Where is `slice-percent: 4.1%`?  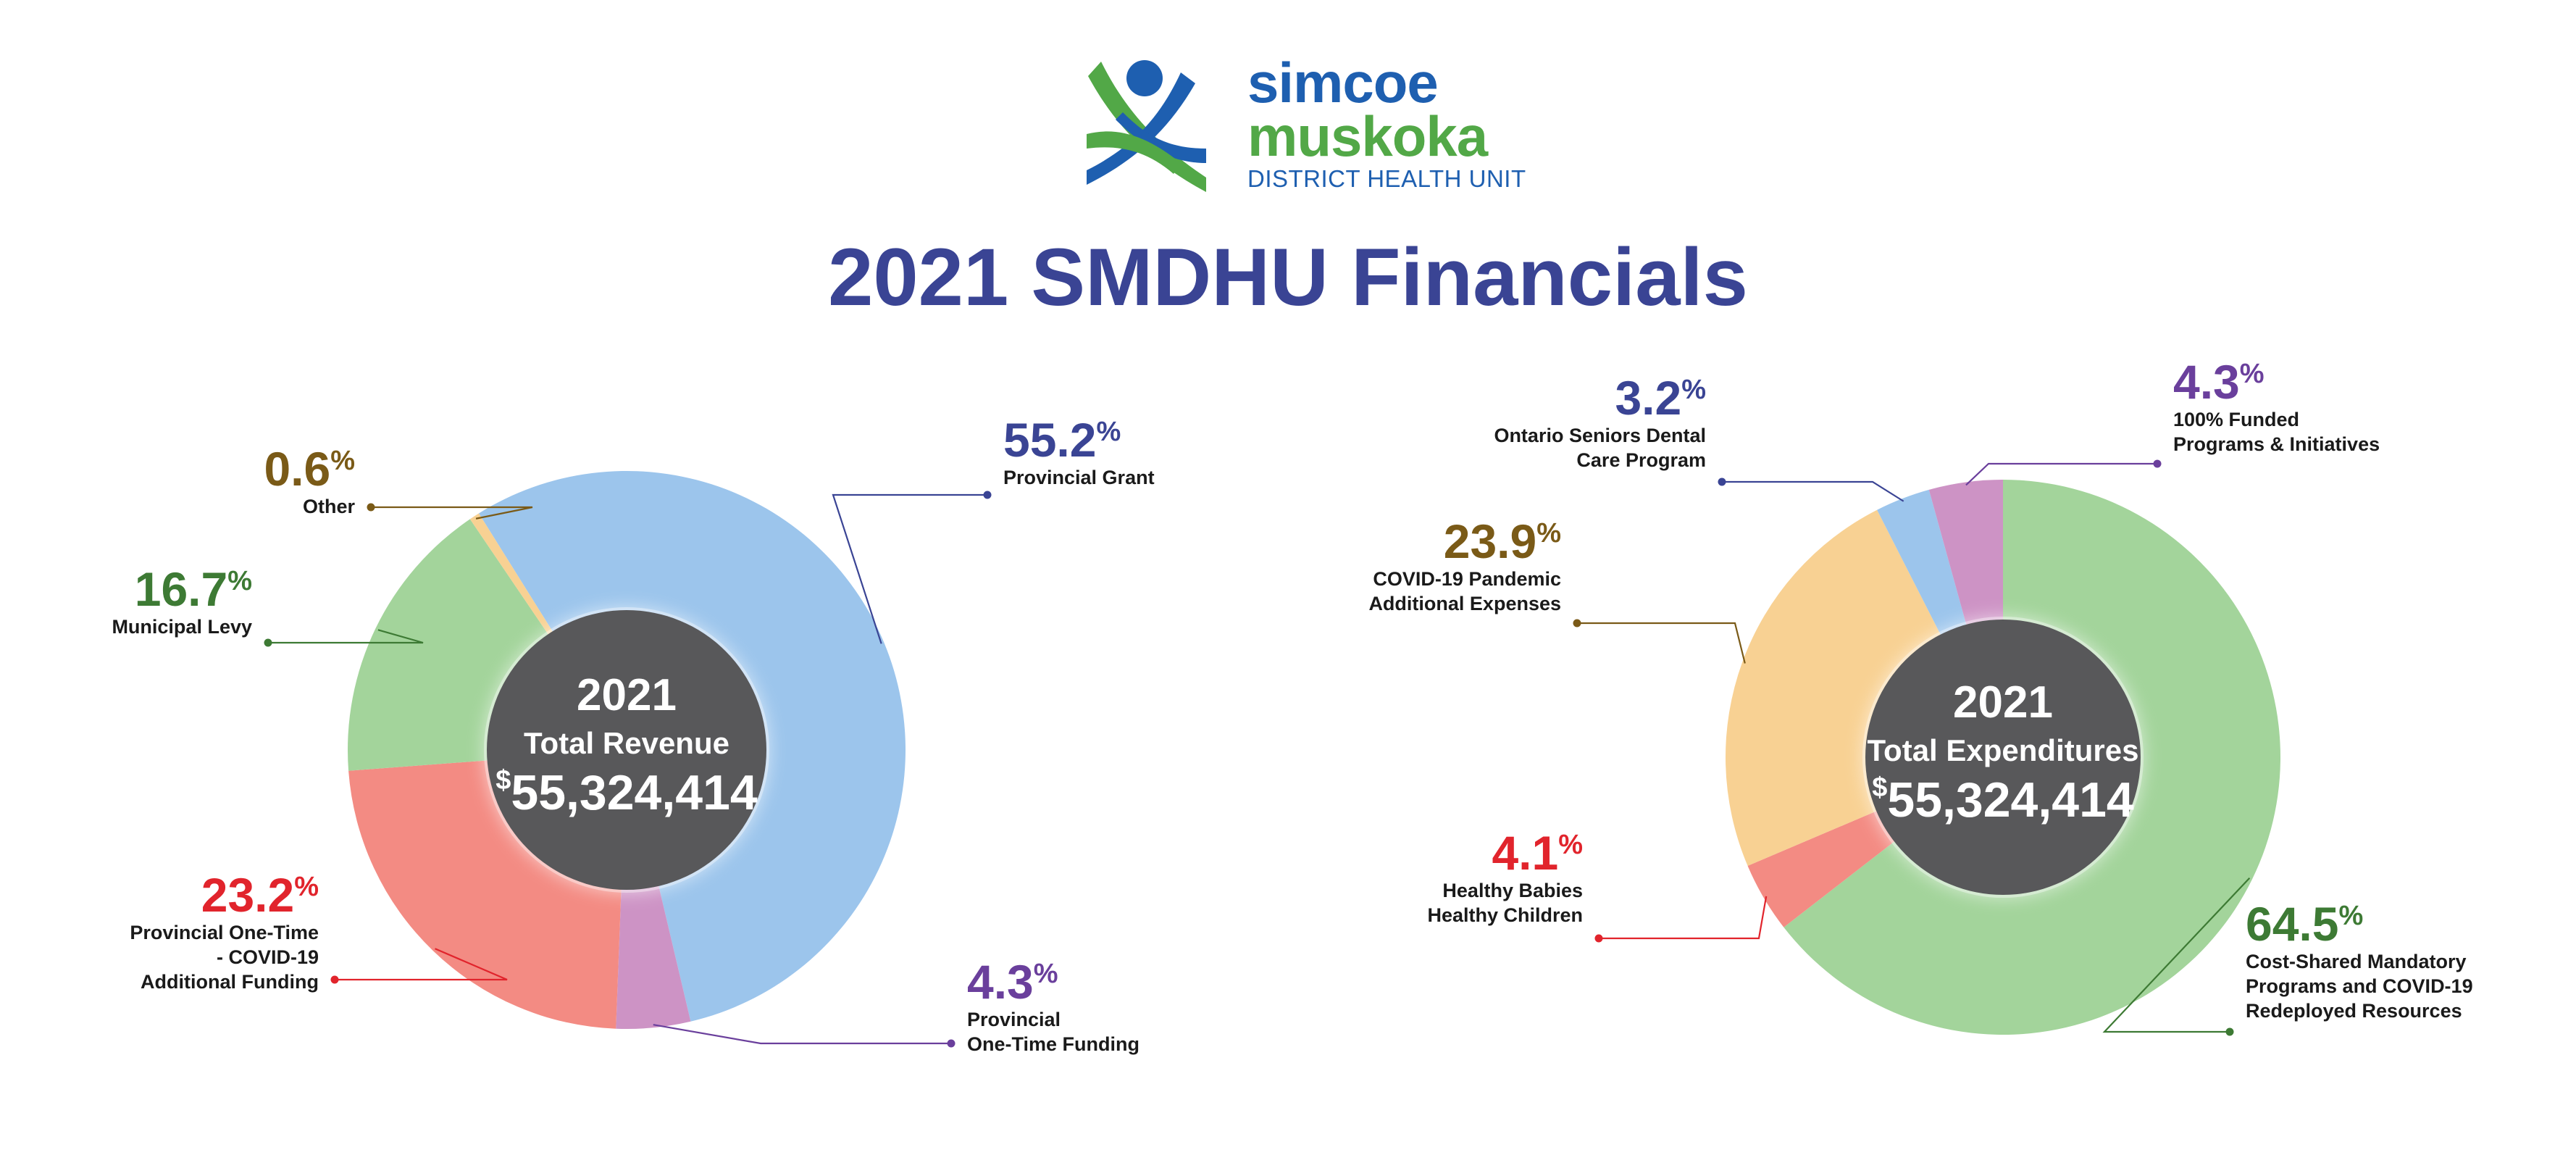 slice-percent: 4.1% is located at coordinates (1537, 853).